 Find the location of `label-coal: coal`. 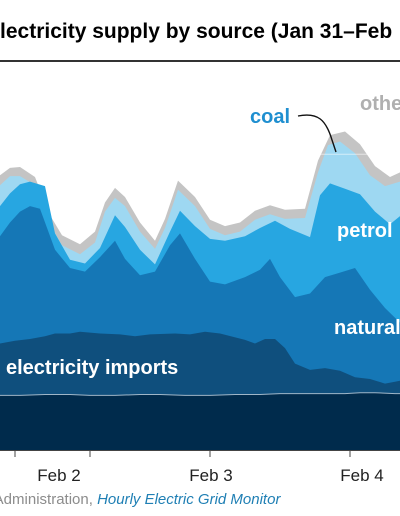

label-coal: coal is located at coordinates (270, 117).